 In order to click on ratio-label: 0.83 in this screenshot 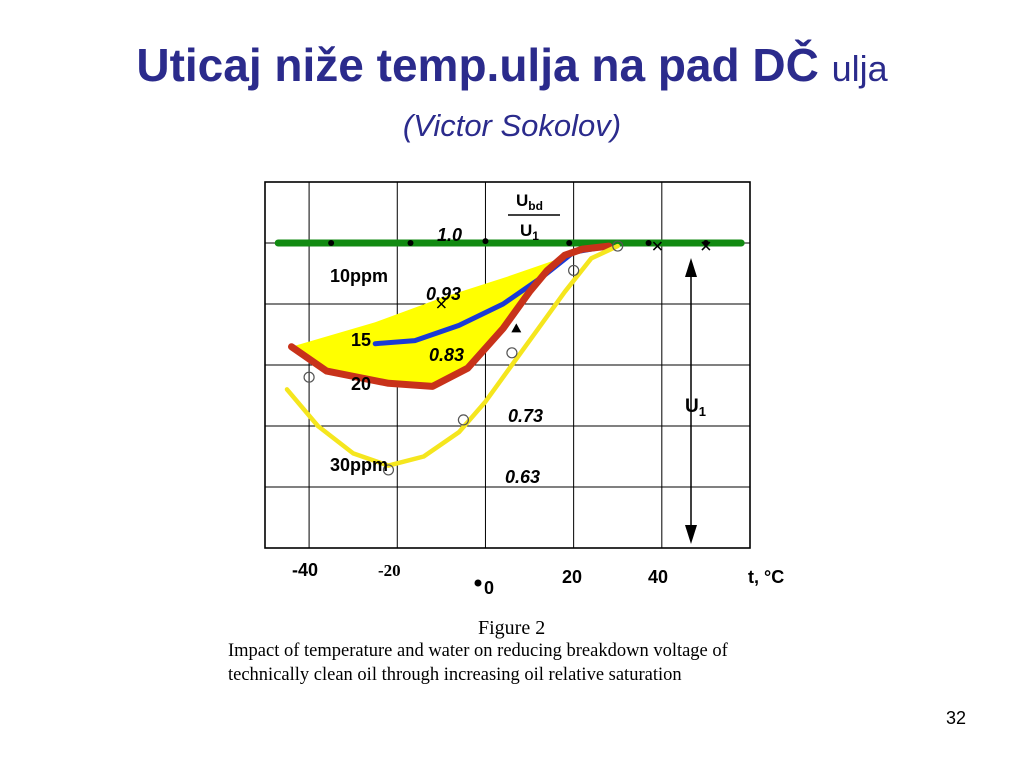, I will do `click(446, 355)`.